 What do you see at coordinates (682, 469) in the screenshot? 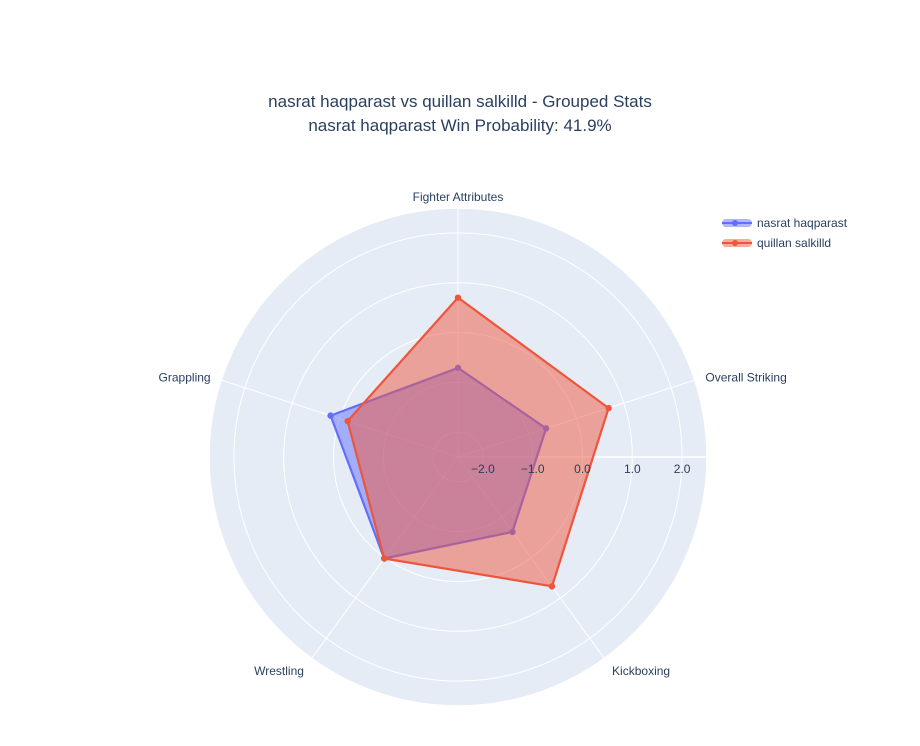
I see `radial-tick-label: 2.0` at bounding box center [682, 469].